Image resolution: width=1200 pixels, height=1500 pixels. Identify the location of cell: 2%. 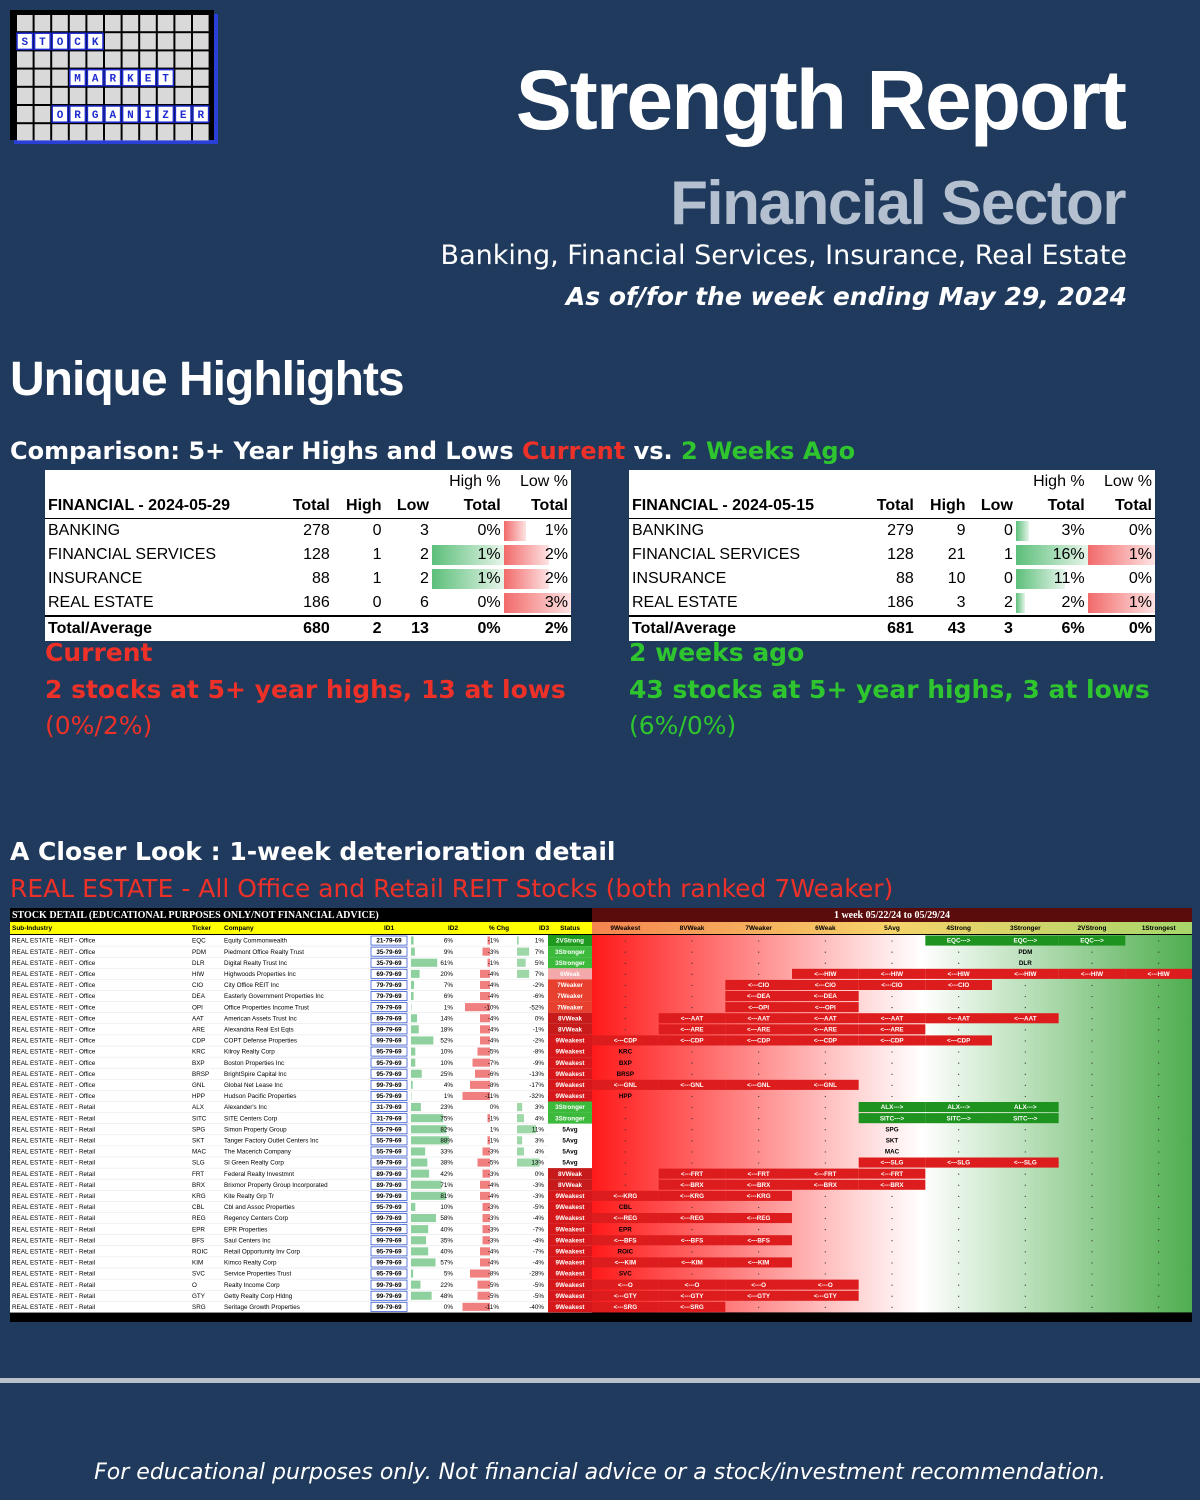
(1051, 603).